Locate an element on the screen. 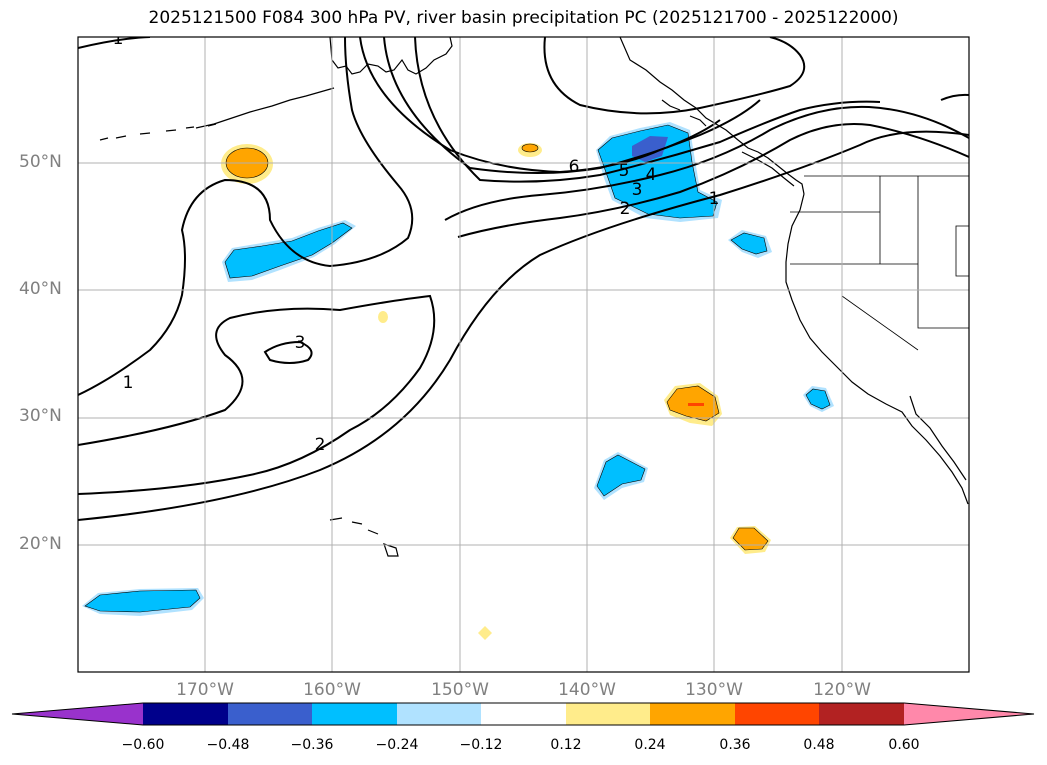 Image resolution: width=1047 pixels, height=765 pixels. political-borders is located at coordinates (879, 263).